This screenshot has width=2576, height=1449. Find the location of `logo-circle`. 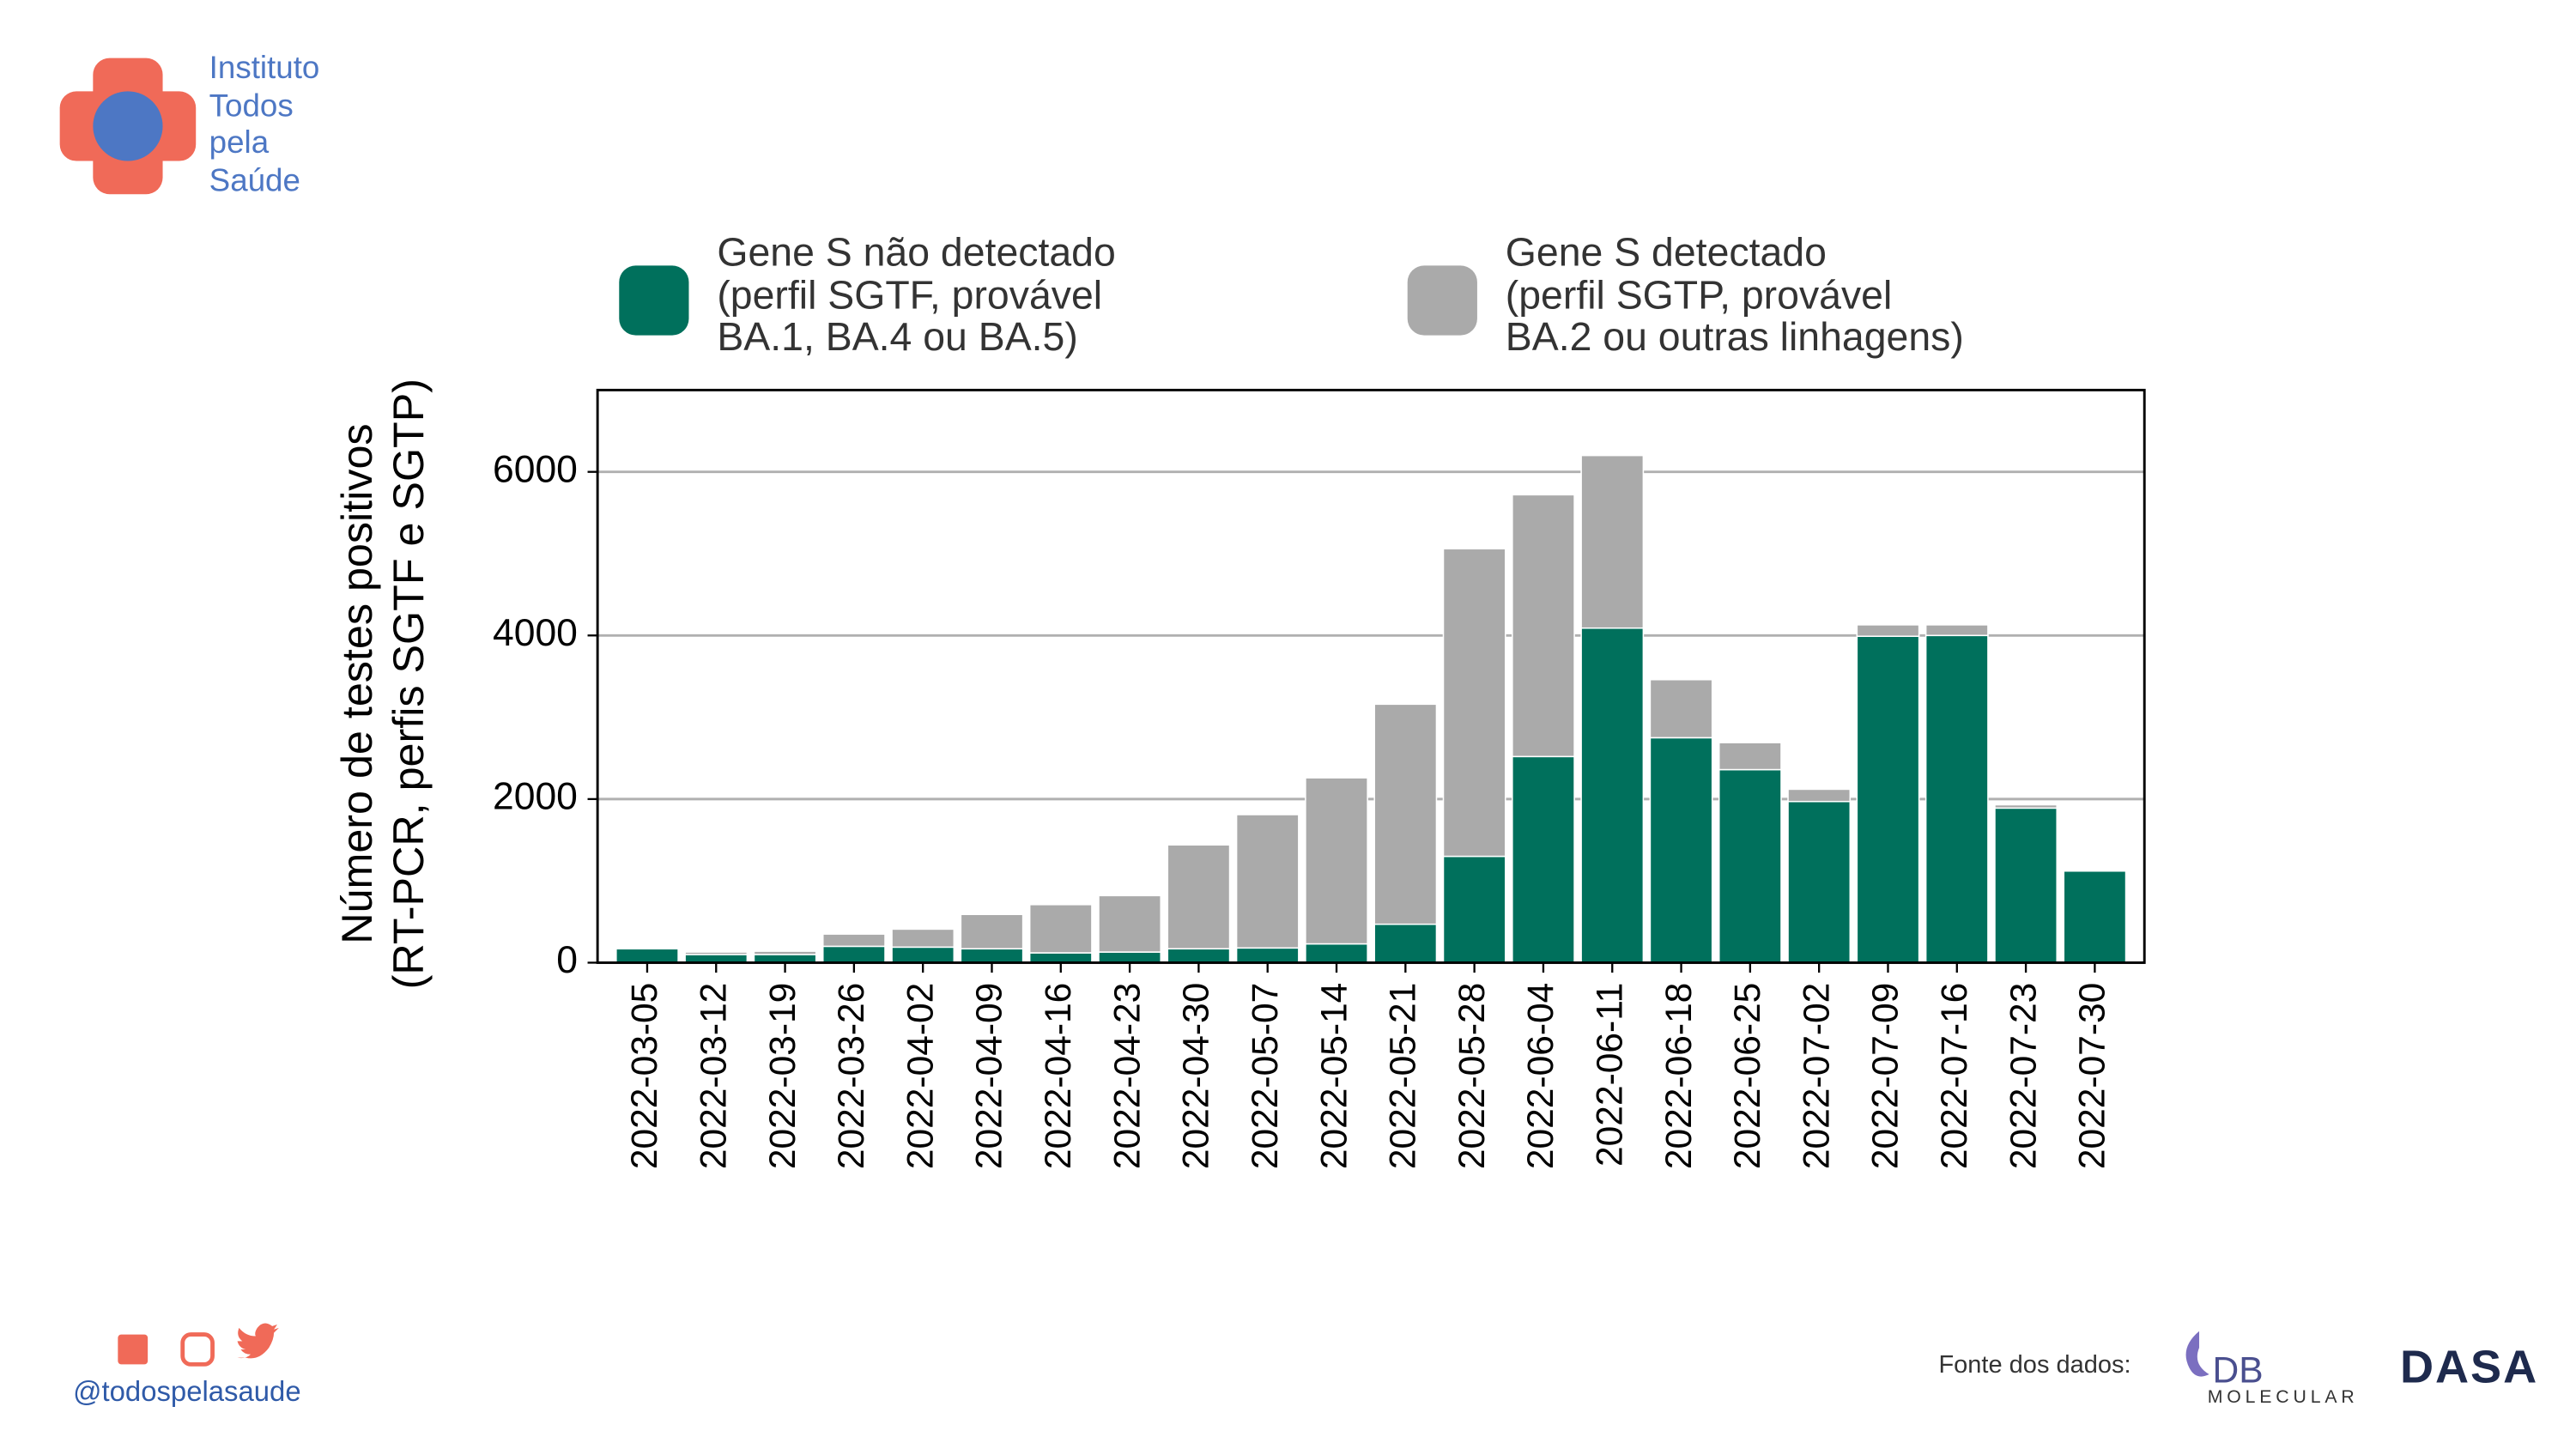

logo-circle is located at coordinates (128, 126).